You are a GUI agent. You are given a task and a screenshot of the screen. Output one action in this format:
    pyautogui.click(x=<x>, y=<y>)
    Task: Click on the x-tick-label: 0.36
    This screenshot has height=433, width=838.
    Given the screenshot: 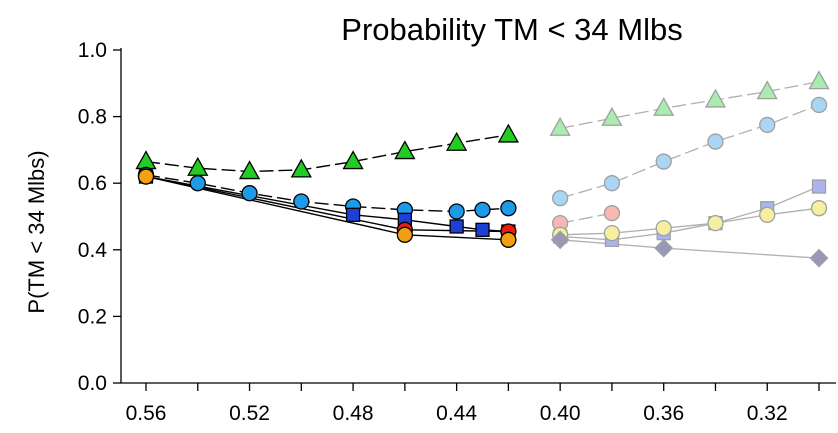 What is the action you would take?
    pyautogui.click(x=663, y=413)
    